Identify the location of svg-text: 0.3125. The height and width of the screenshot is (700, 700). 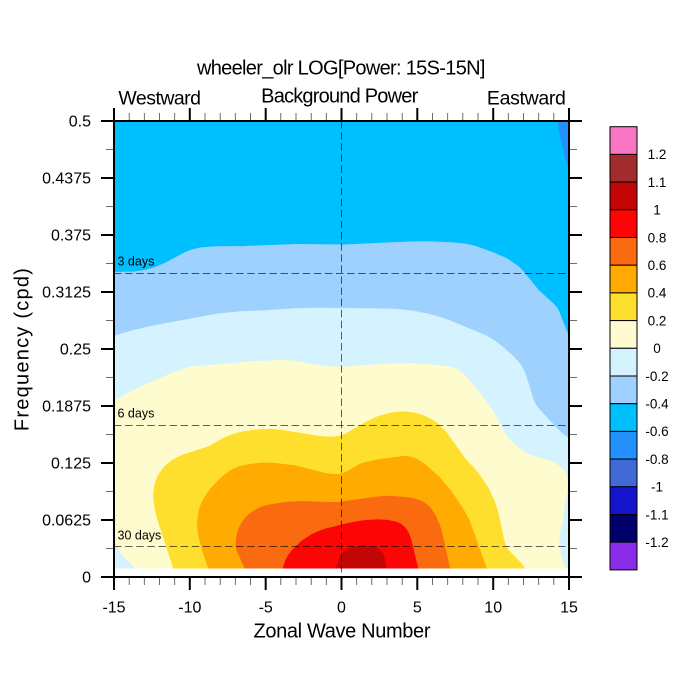
(66, 293).